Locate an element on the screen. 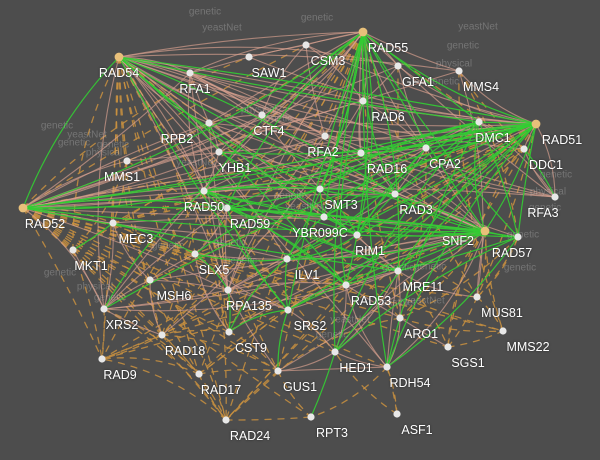 The width and height of the screenshot is (600, 460). graph-node-mec3 is located at coordinates (113, 223).